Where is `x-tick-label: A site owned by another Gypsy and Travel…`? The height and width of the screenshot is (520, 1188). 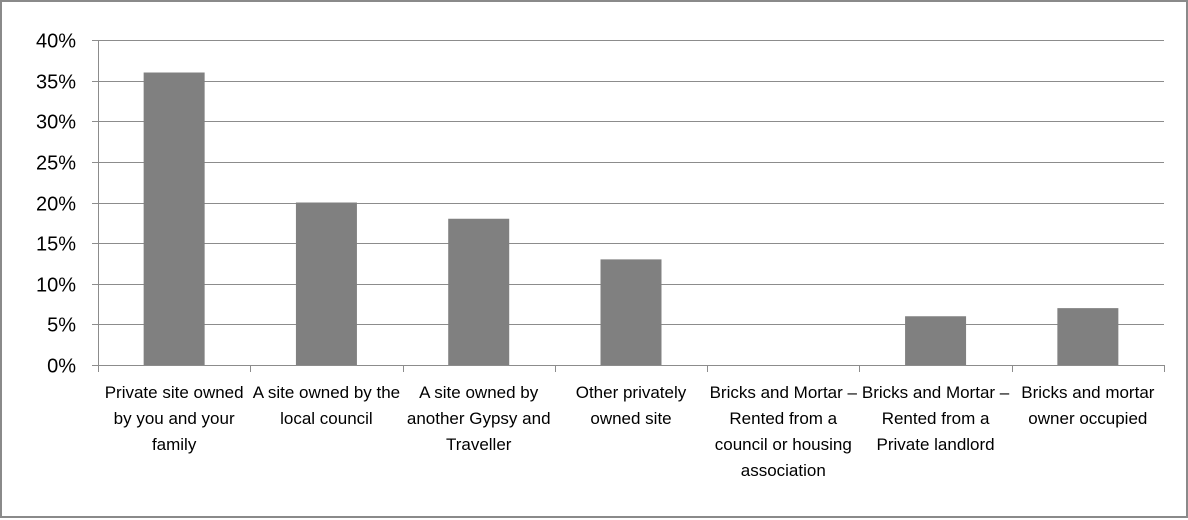
x-tick-label: A site owned by another Gypsy and Travel… is located at coordinates (478, 418).